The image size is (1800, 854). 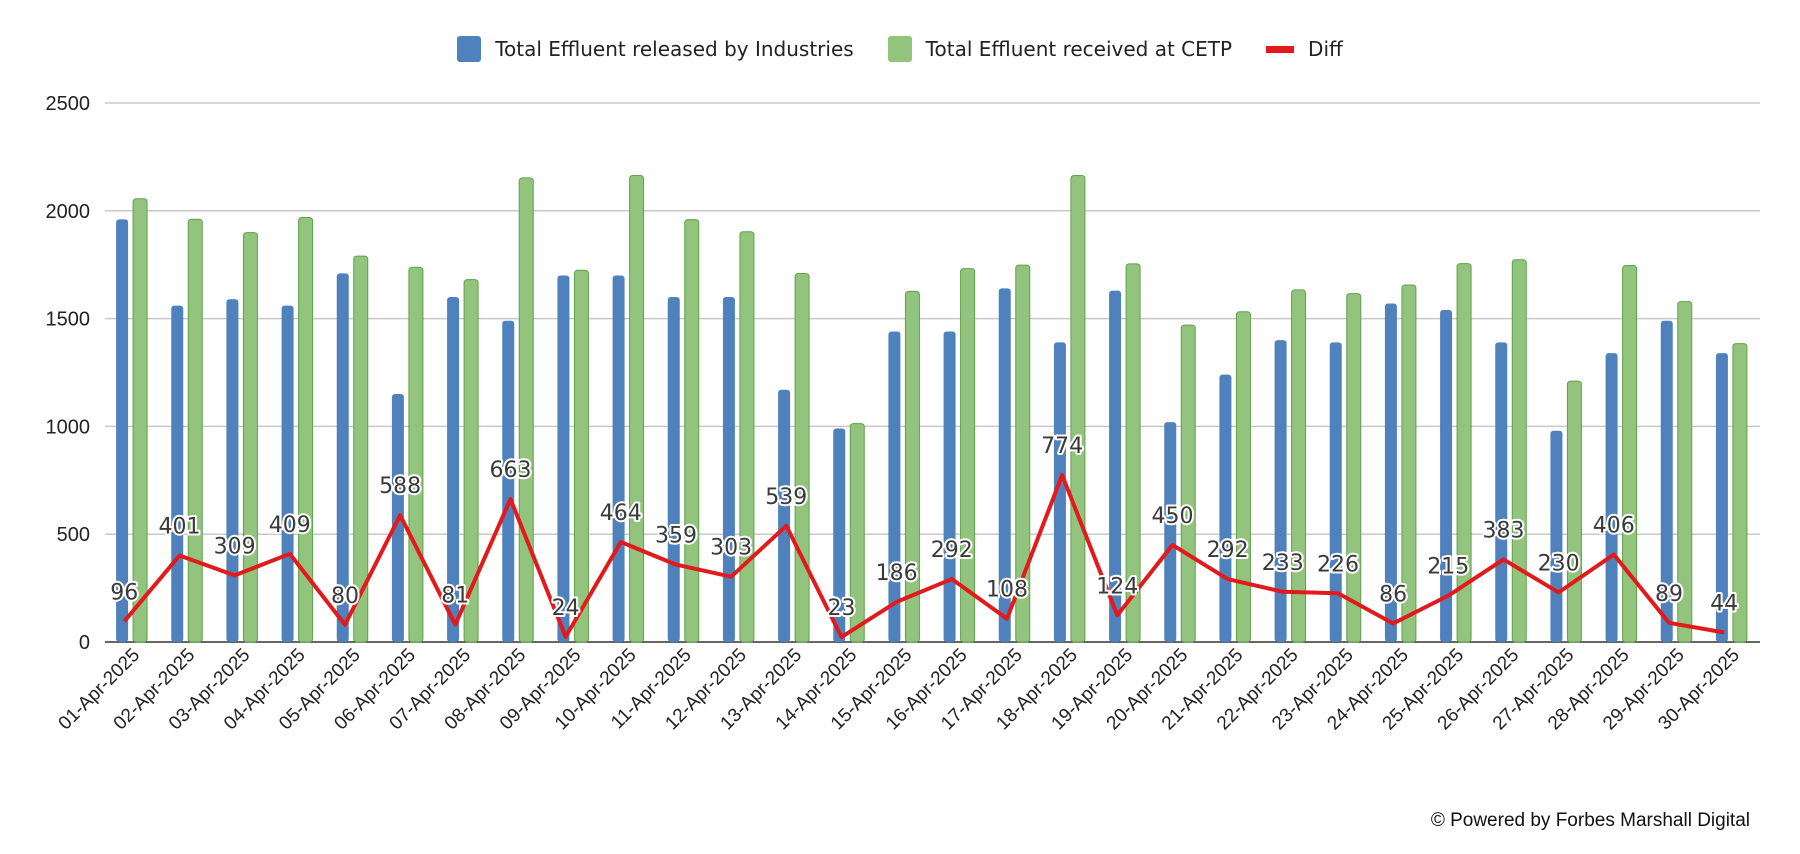 What do you see at coordinates (1325, 49) in the screenshot?
I see `legend-label-diff: Diff` at bounding box center [1325, 49].